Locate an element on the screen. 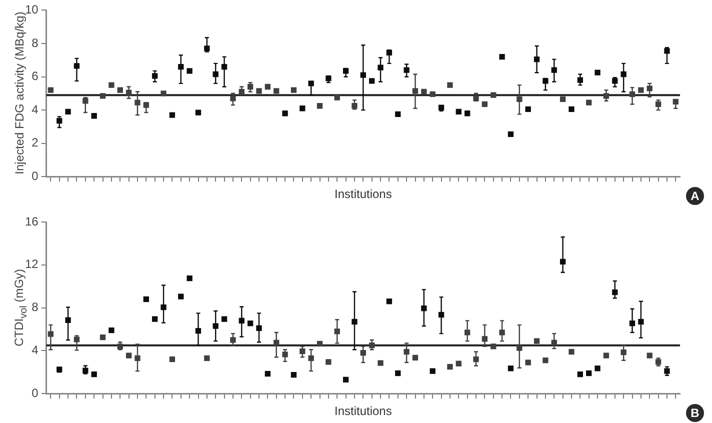  text: B is located at coordinates (695, 413).